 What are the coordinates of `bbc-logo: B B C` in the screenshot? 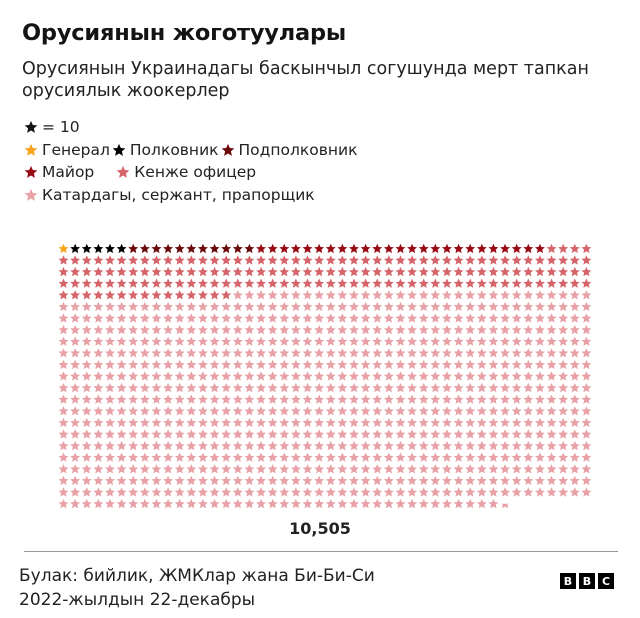 It's located at (587, 581).